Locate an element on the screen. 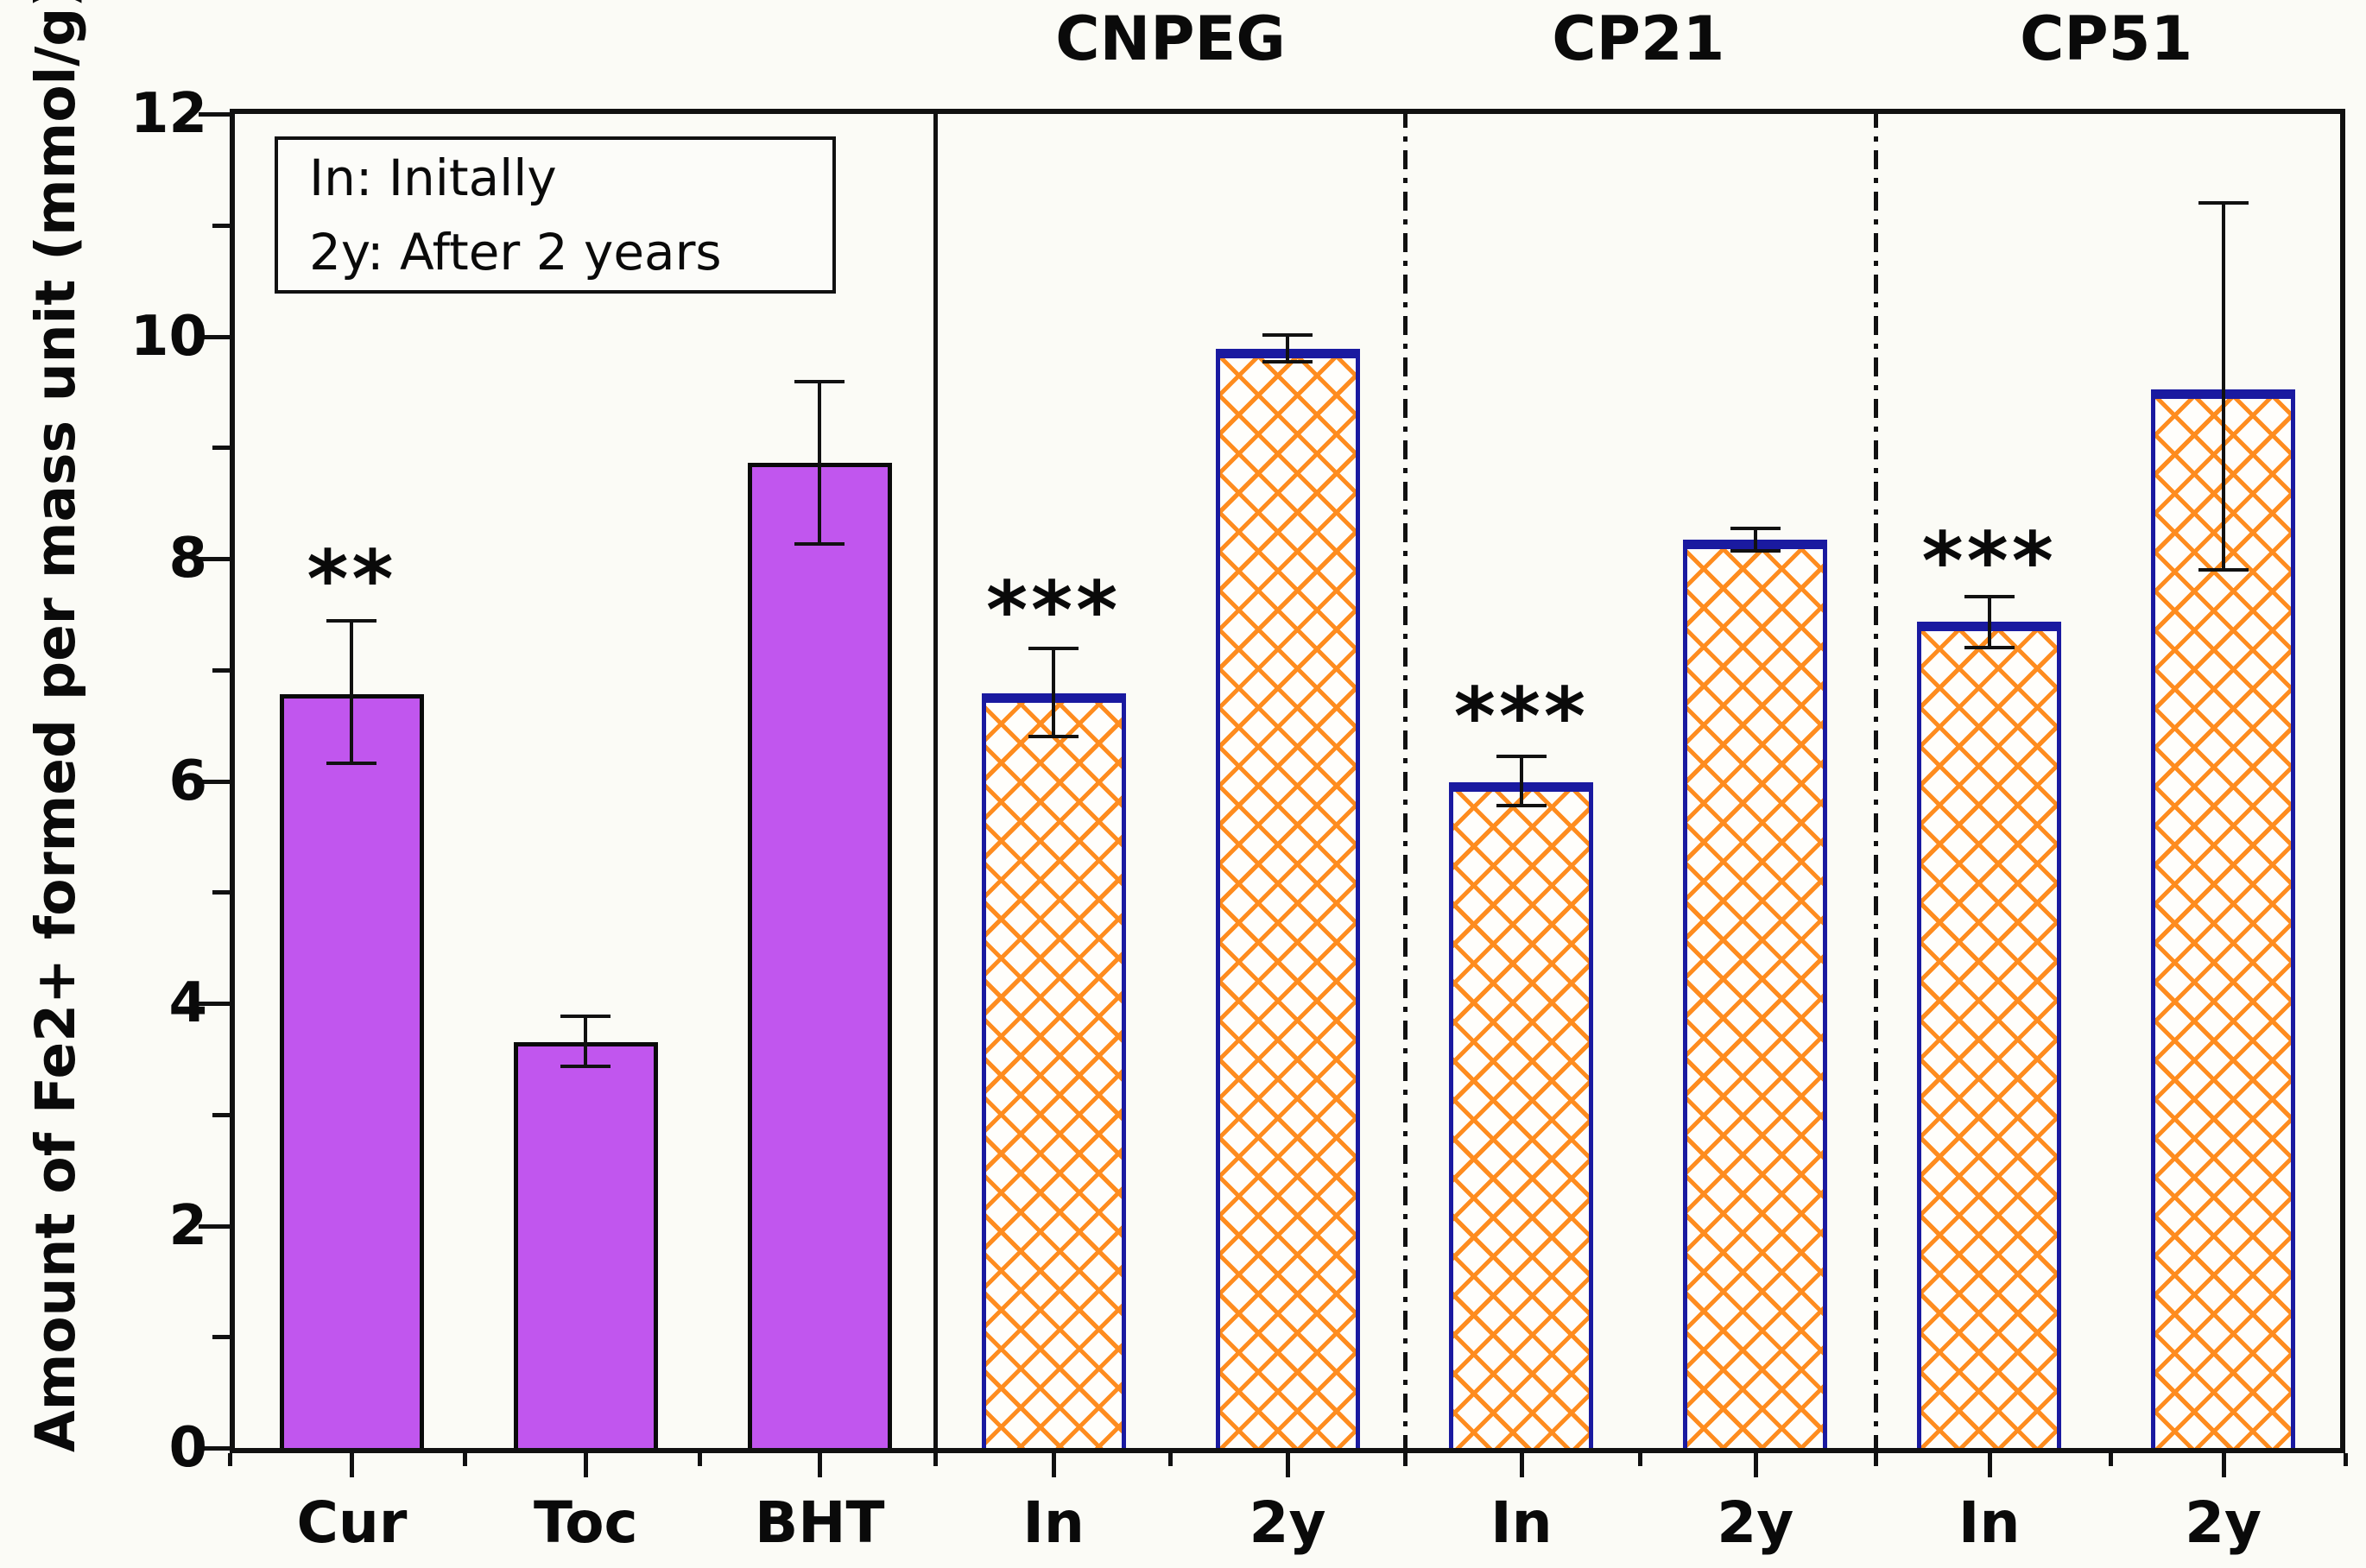 The image size is (2366, 1568). bar-CNPEG-2y is located at coordinates (1287, 898).